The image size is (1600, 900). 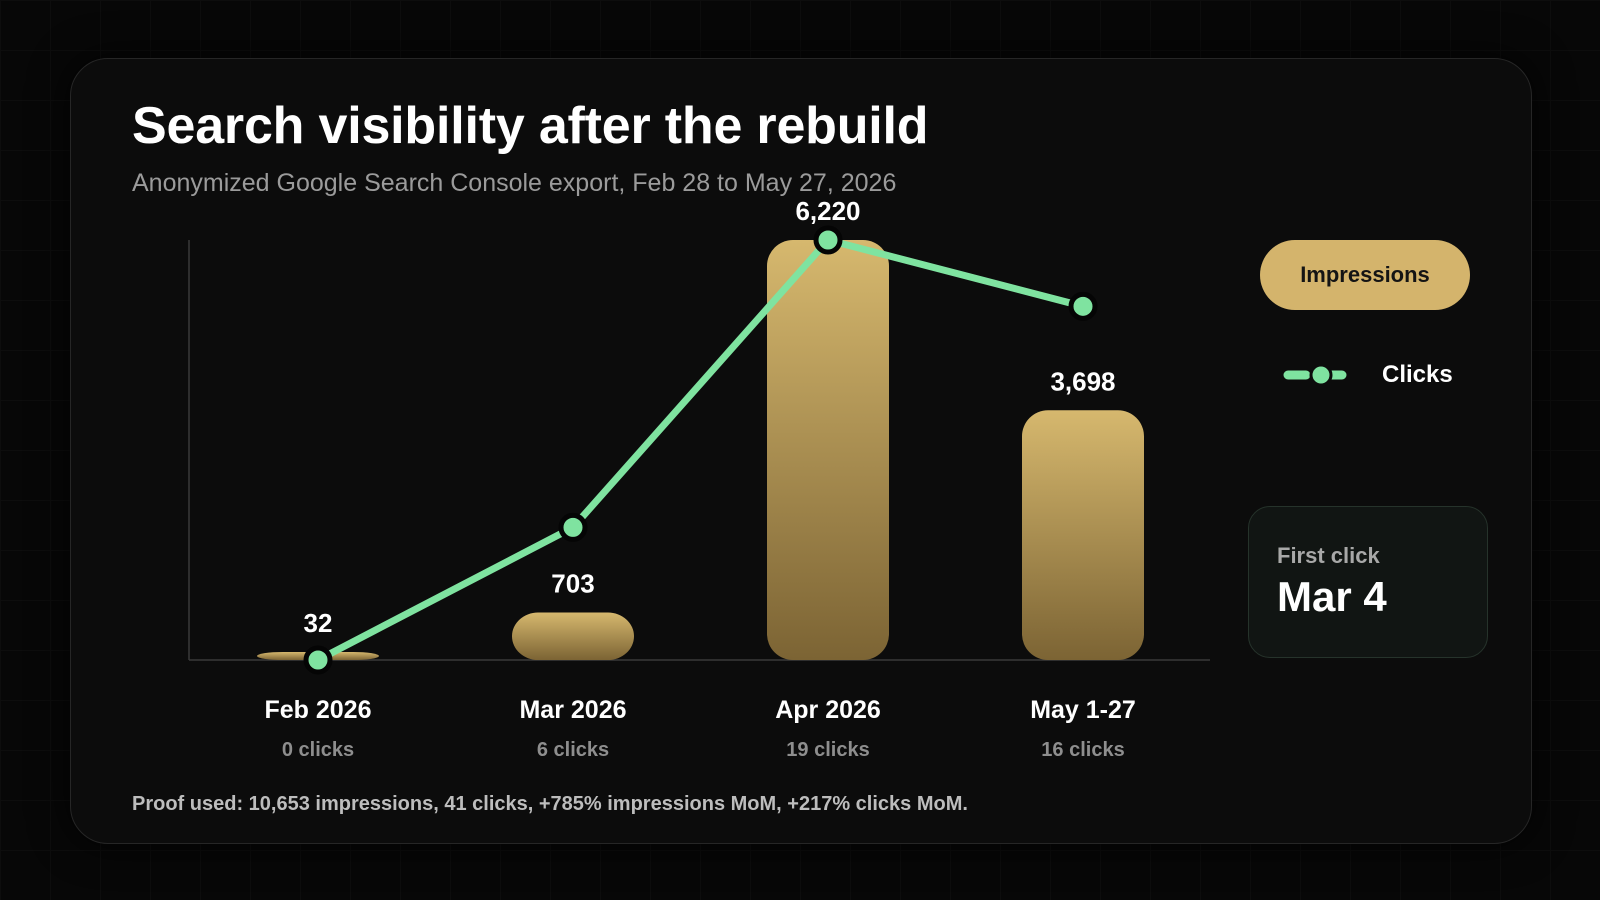 What do you see at coordinates (828, 710) in the screenshot?
I see `x-tick-label: Apr 2026` at bounding box center [828, 710].